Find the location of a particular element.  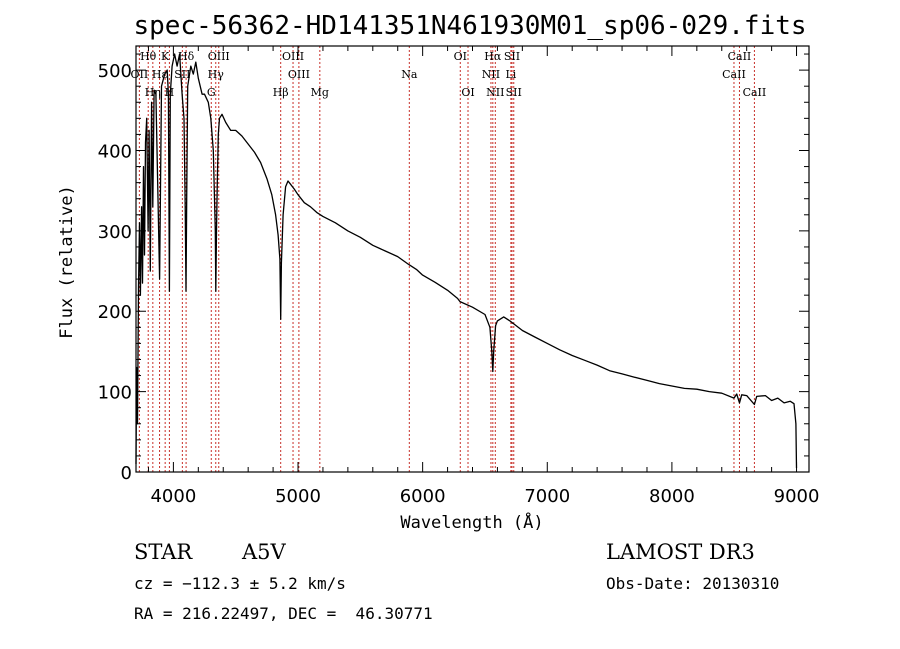

line-marker-label: Mg is located at coordinates (320, 92).